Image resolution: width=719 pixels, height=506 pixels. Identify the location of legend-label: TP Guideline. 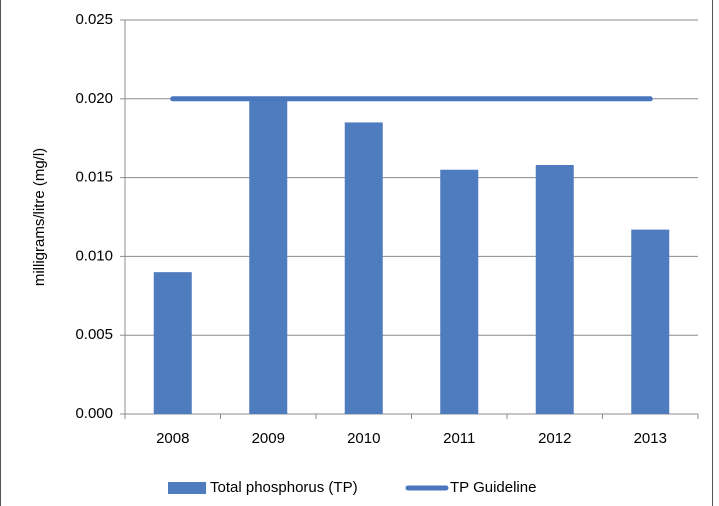
(493, 487).